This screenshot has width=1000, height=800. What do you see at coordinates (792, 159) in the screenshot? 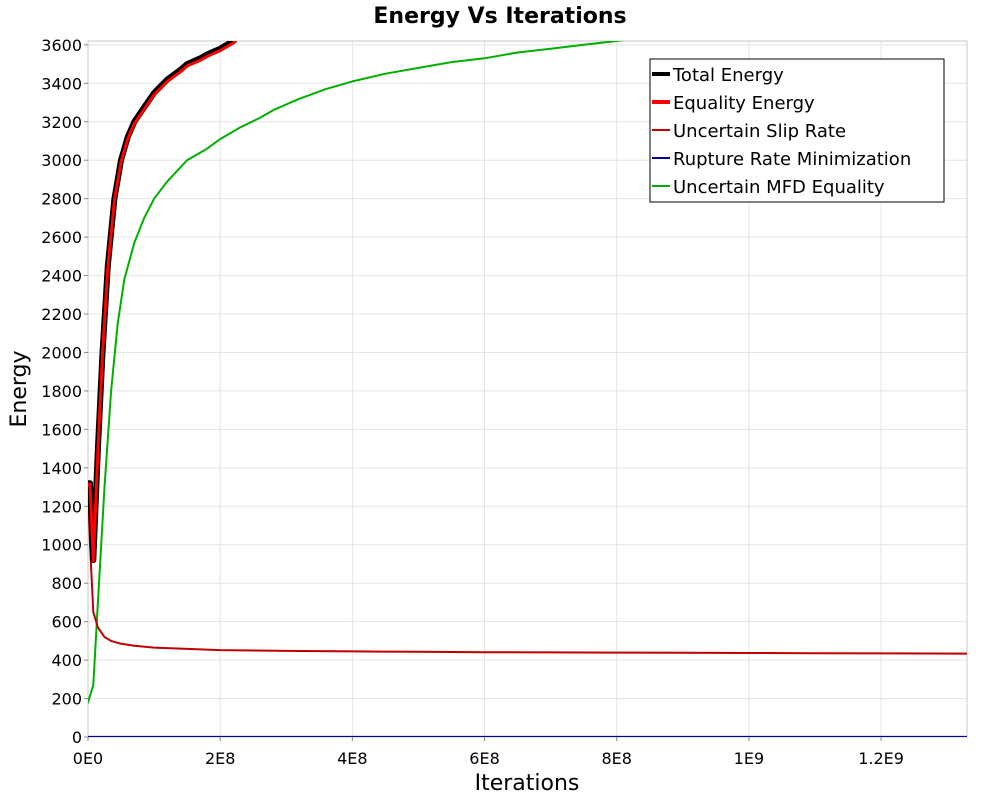
I see `legend-label-rupture-rate-minimization: Rupture Rate Minimization` at bounding box center [792, 159].